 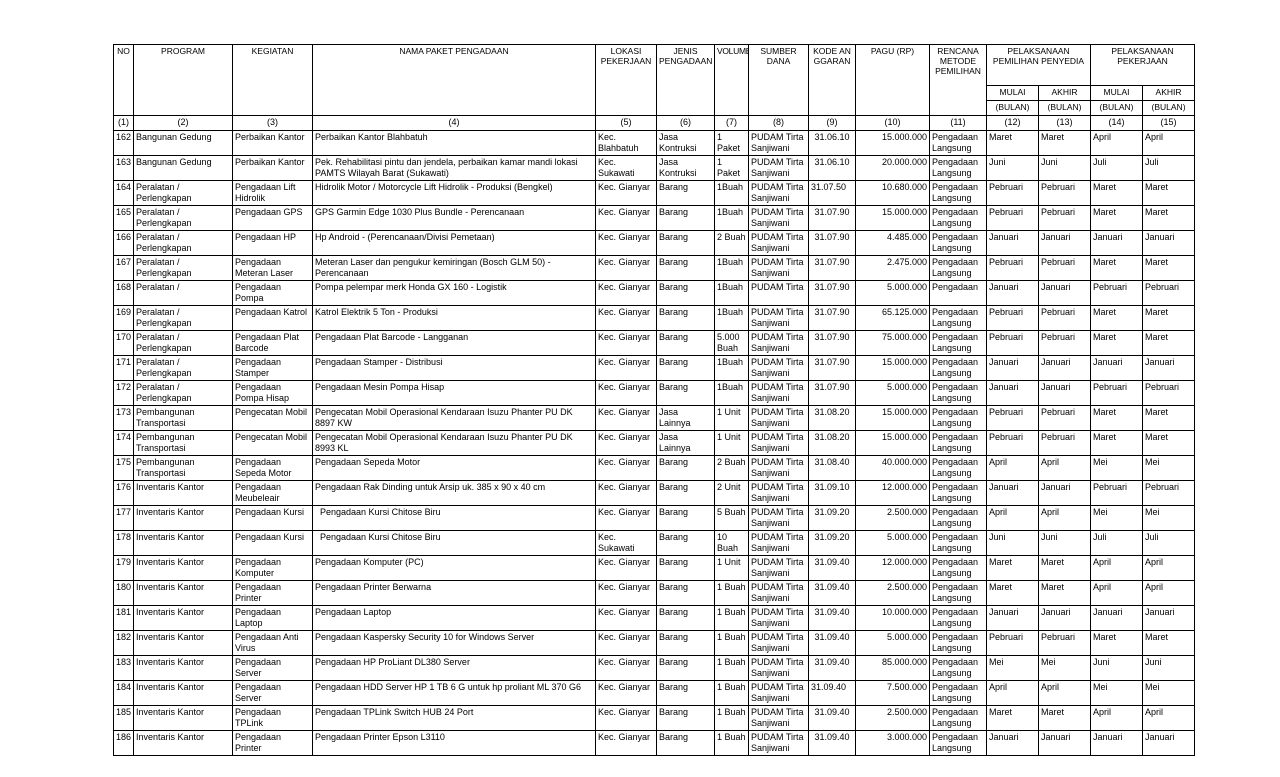 What do you see at coordinates (1169, 293) in the screenshot?
I see `cell-a2: Pebruari` at bounding box center [1169, 293].